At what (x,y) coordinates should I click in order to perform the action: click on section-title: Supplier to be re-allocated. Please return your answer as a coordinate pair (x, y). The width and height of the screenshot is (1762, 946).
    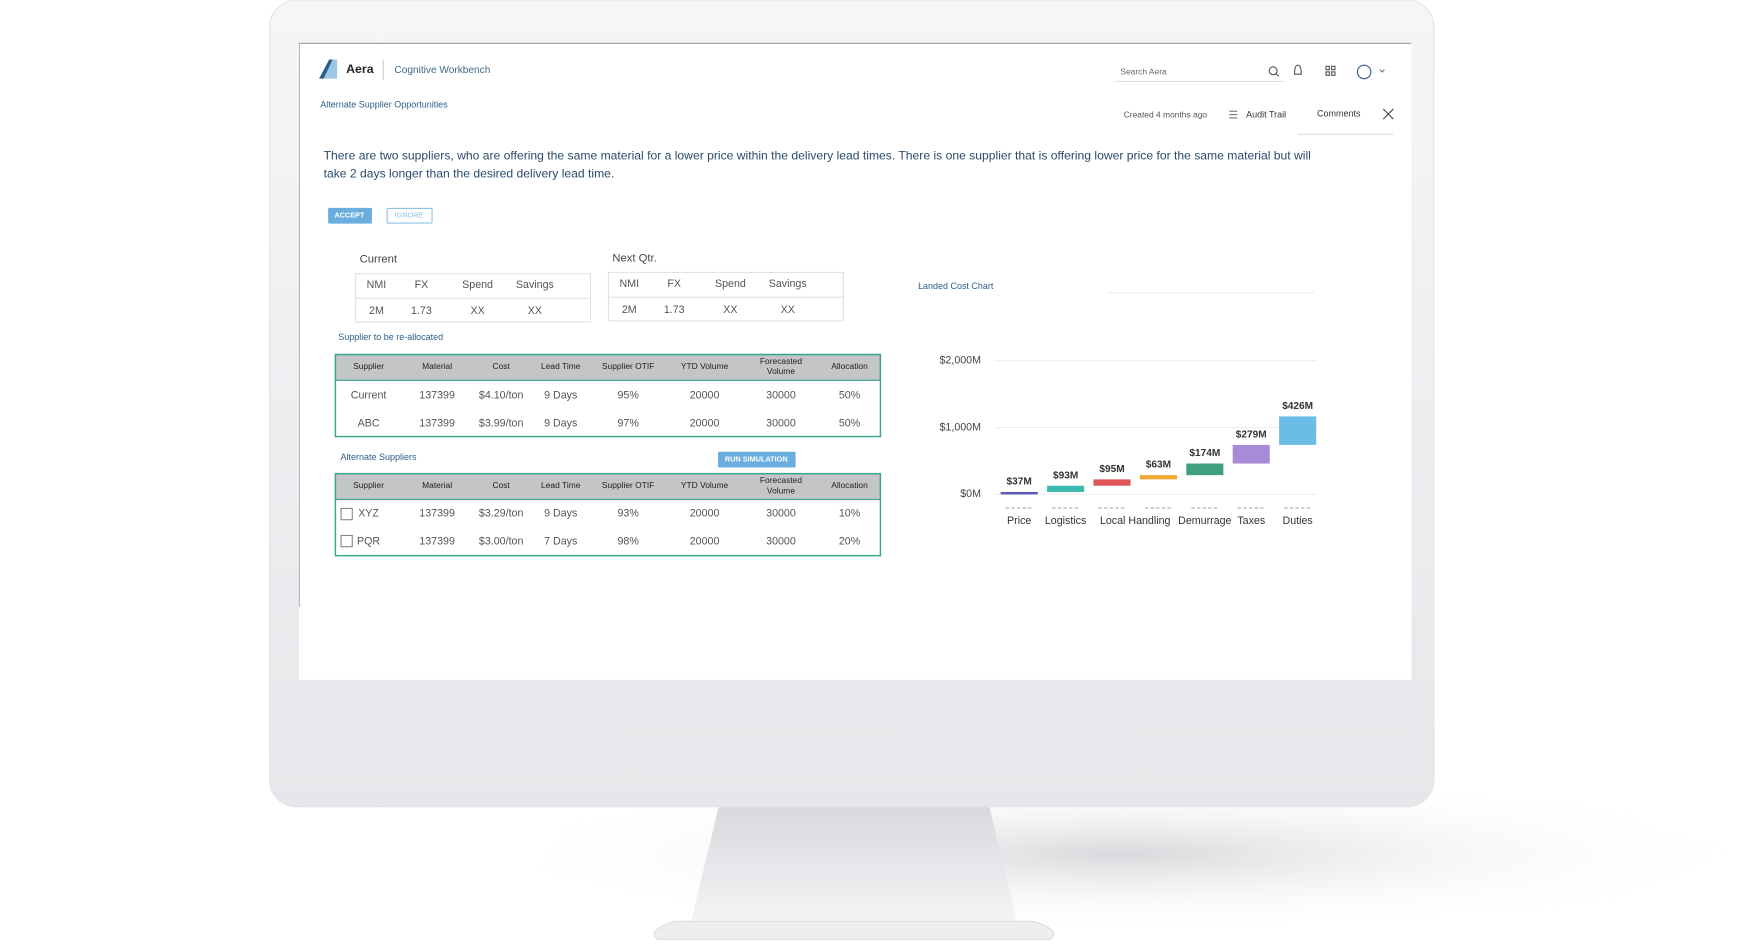
    Looking at the image, I should click on (391, 337).